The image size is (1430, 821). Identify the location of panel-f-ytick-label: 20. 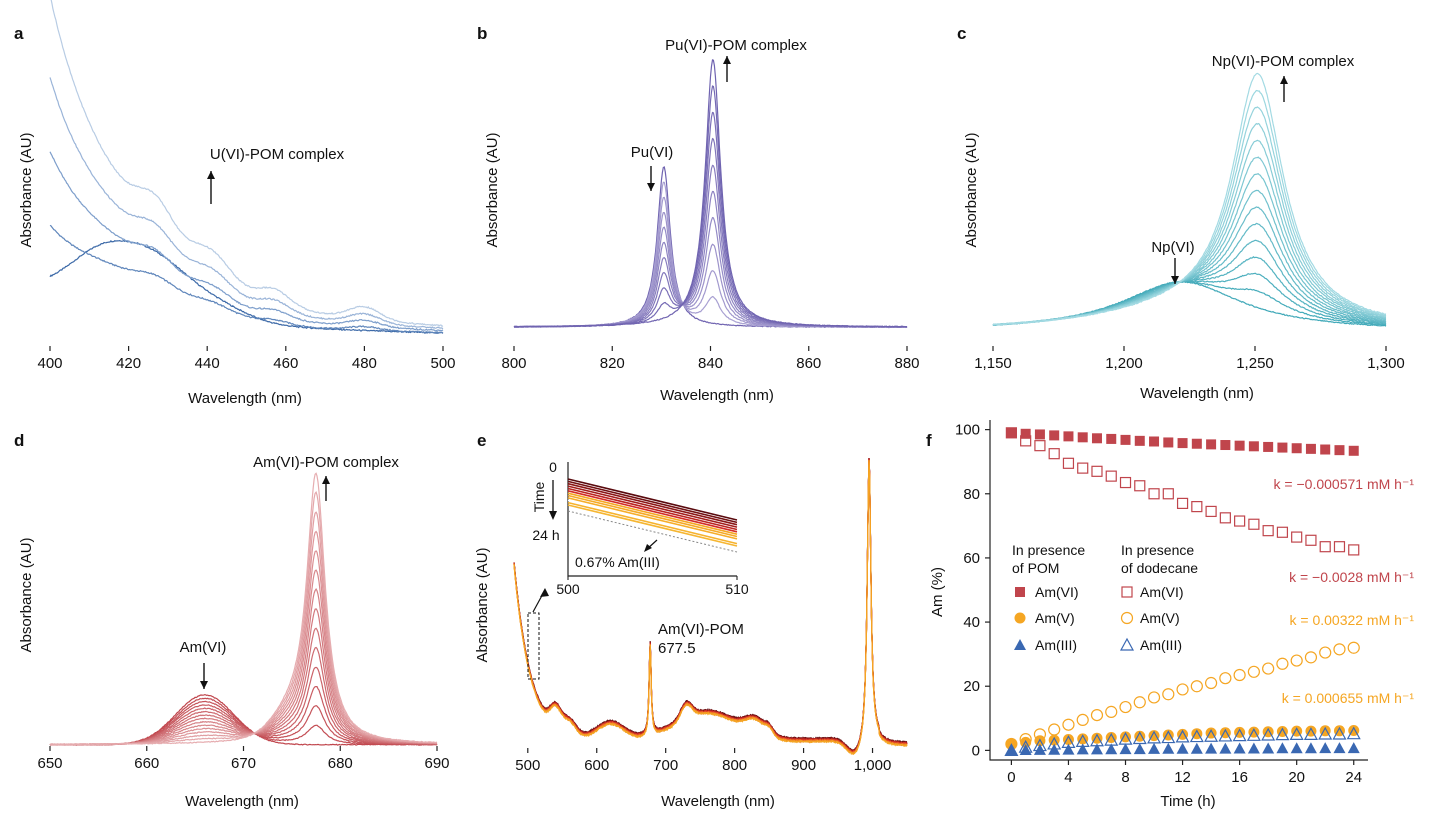
(971, 686).